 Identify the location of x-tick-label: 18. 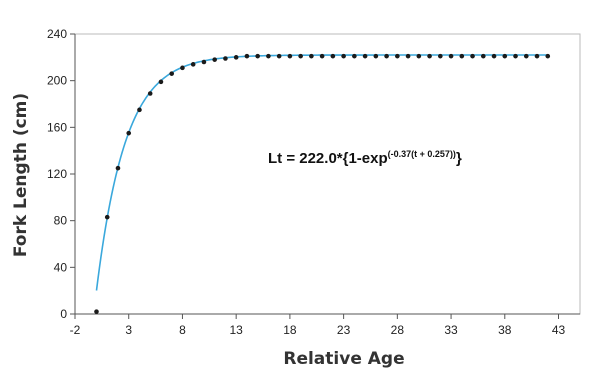
(290, 330).